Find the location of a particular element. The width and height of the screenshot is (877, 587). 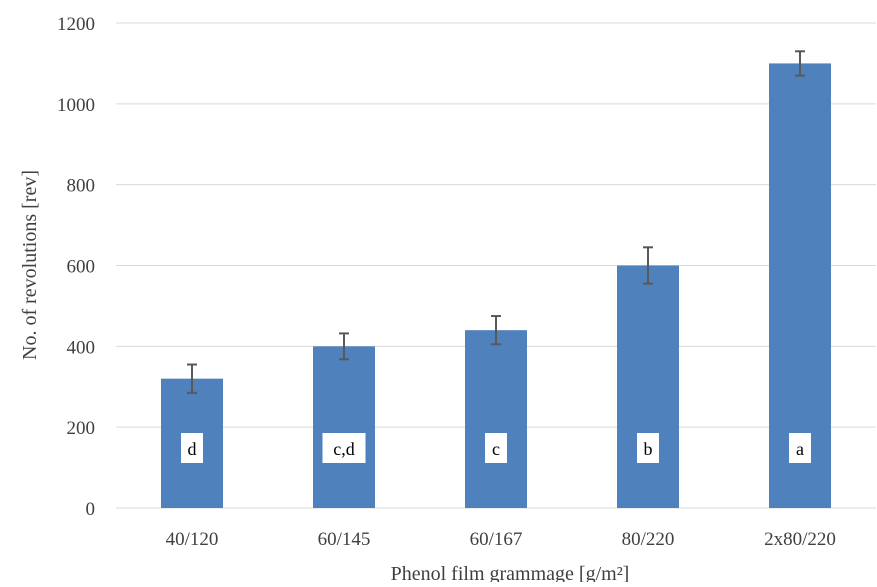

y-tick-label: 600 is located at coordinates (81, 267).